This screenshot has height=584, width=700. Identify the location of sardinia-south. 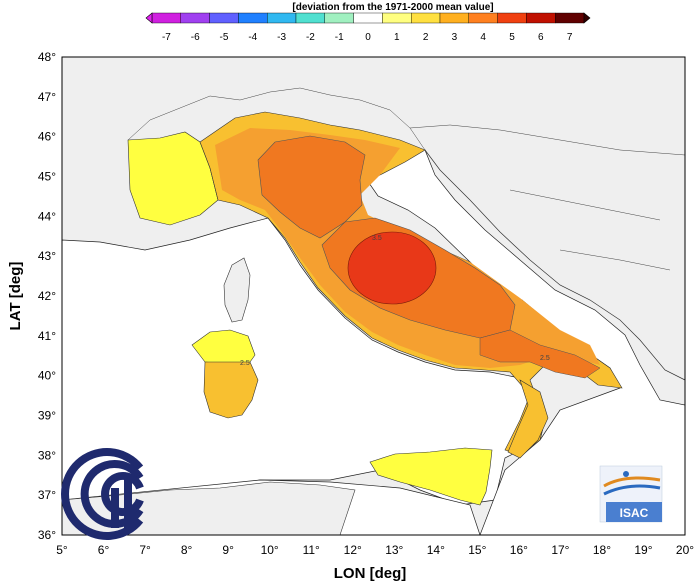
(231, 390).